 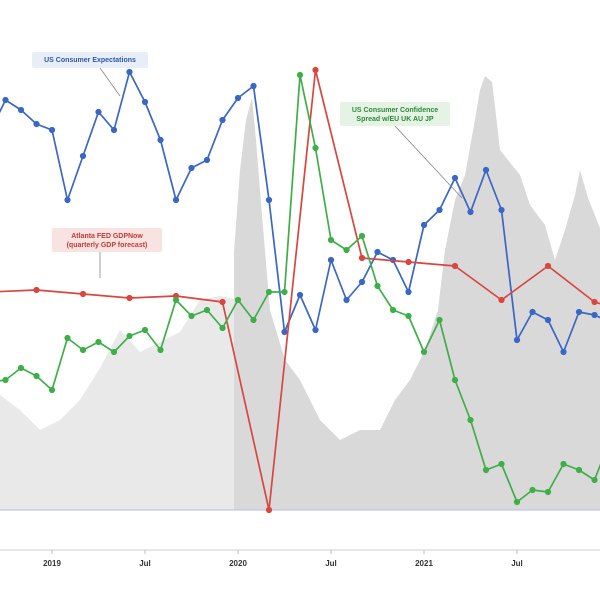 What do you see at coordinates (107, 236) in the screenshot?
I see `ann-gdpnow-text: Atlanta FED GDPNow` at bounding box center [107, 236].